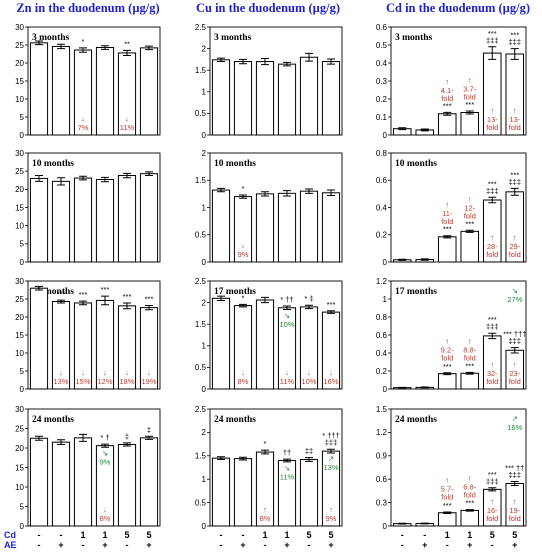  Describe the element at coordinates (447, 94) in the screenshot. I see `annotation-text: 4.1-fold` at that location.